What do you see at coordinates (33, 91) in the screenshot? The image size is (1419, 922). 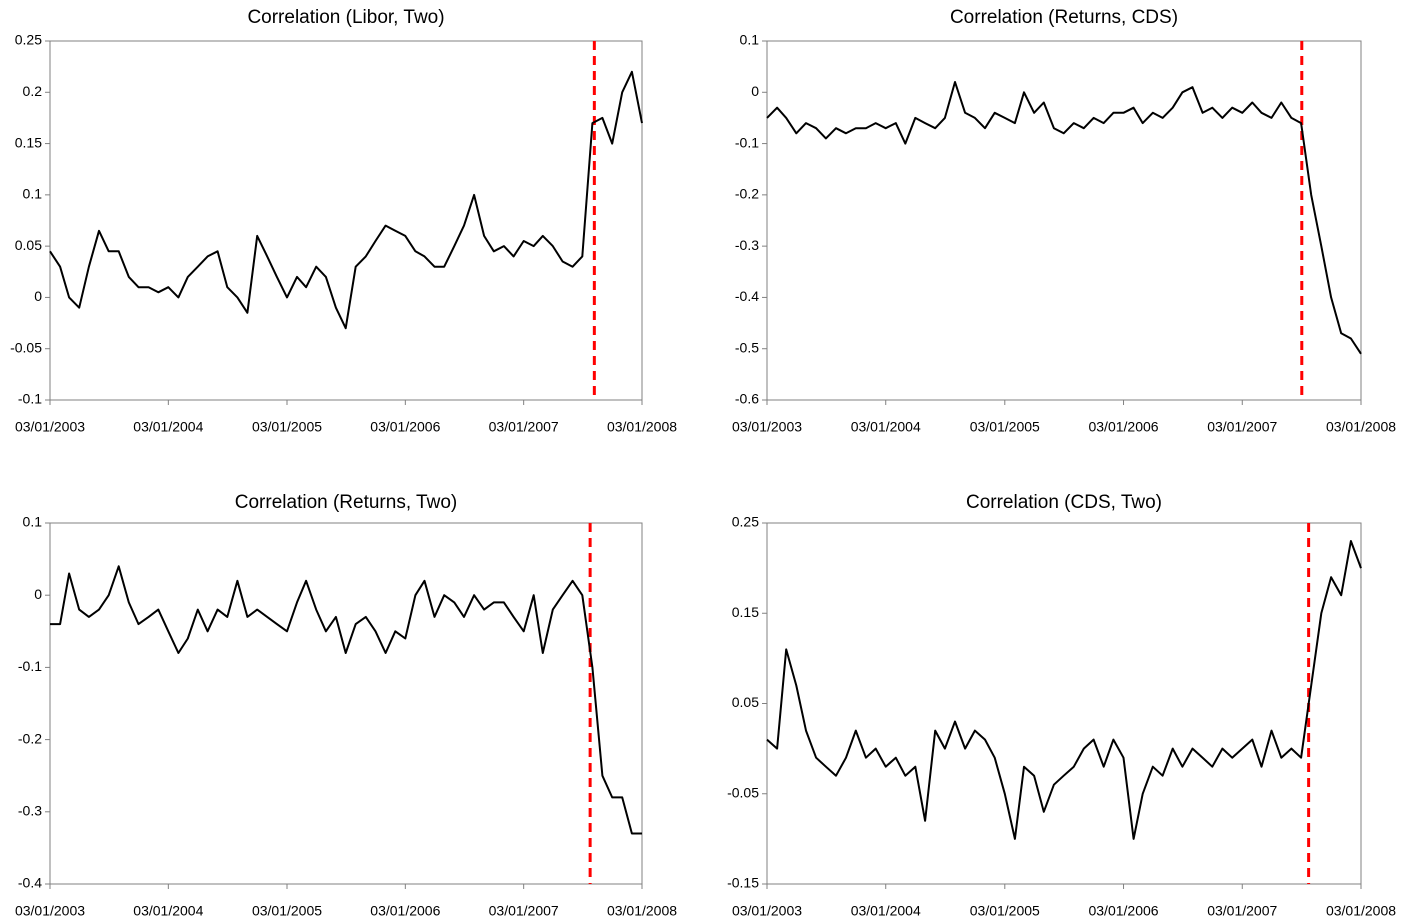 I see `y-tick-label: 0.2` at bounding box center [33, 91].